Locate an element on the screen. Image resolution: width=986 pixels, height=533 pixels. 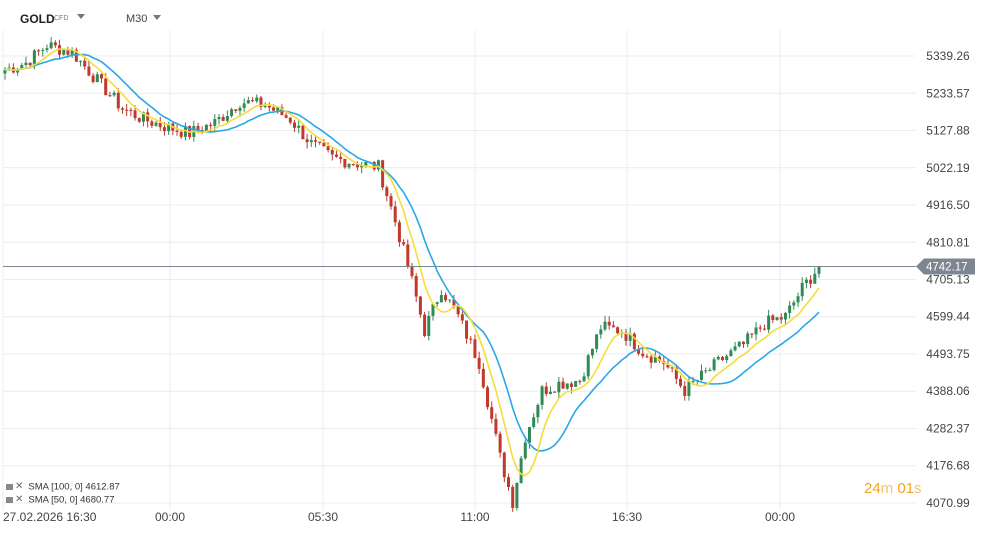
symbol-name: GOLD is located at coordinates (37, 19).